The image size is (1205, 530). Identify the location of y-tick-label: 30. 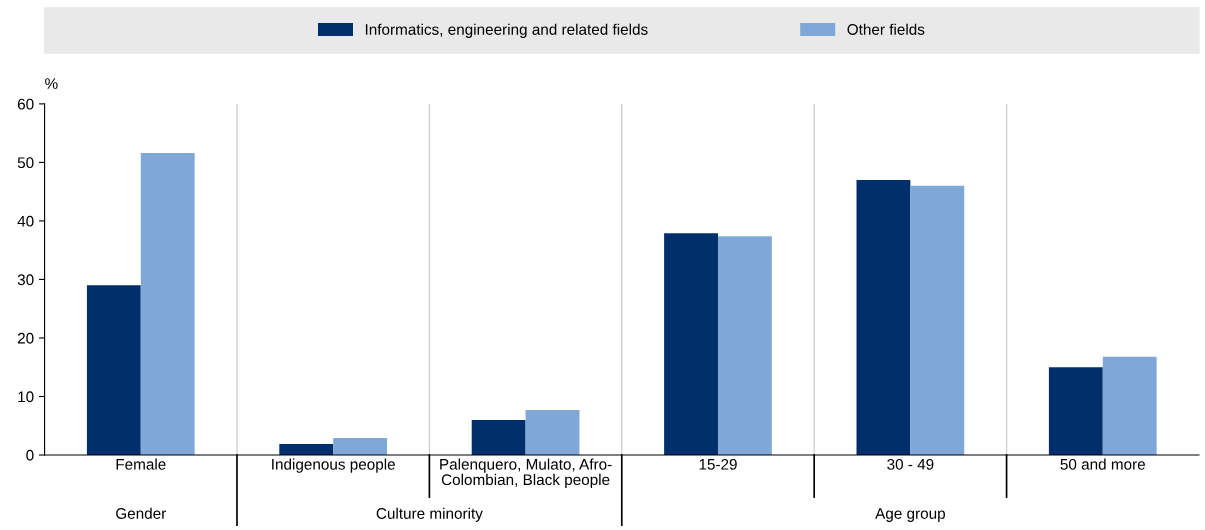
(25, 280).